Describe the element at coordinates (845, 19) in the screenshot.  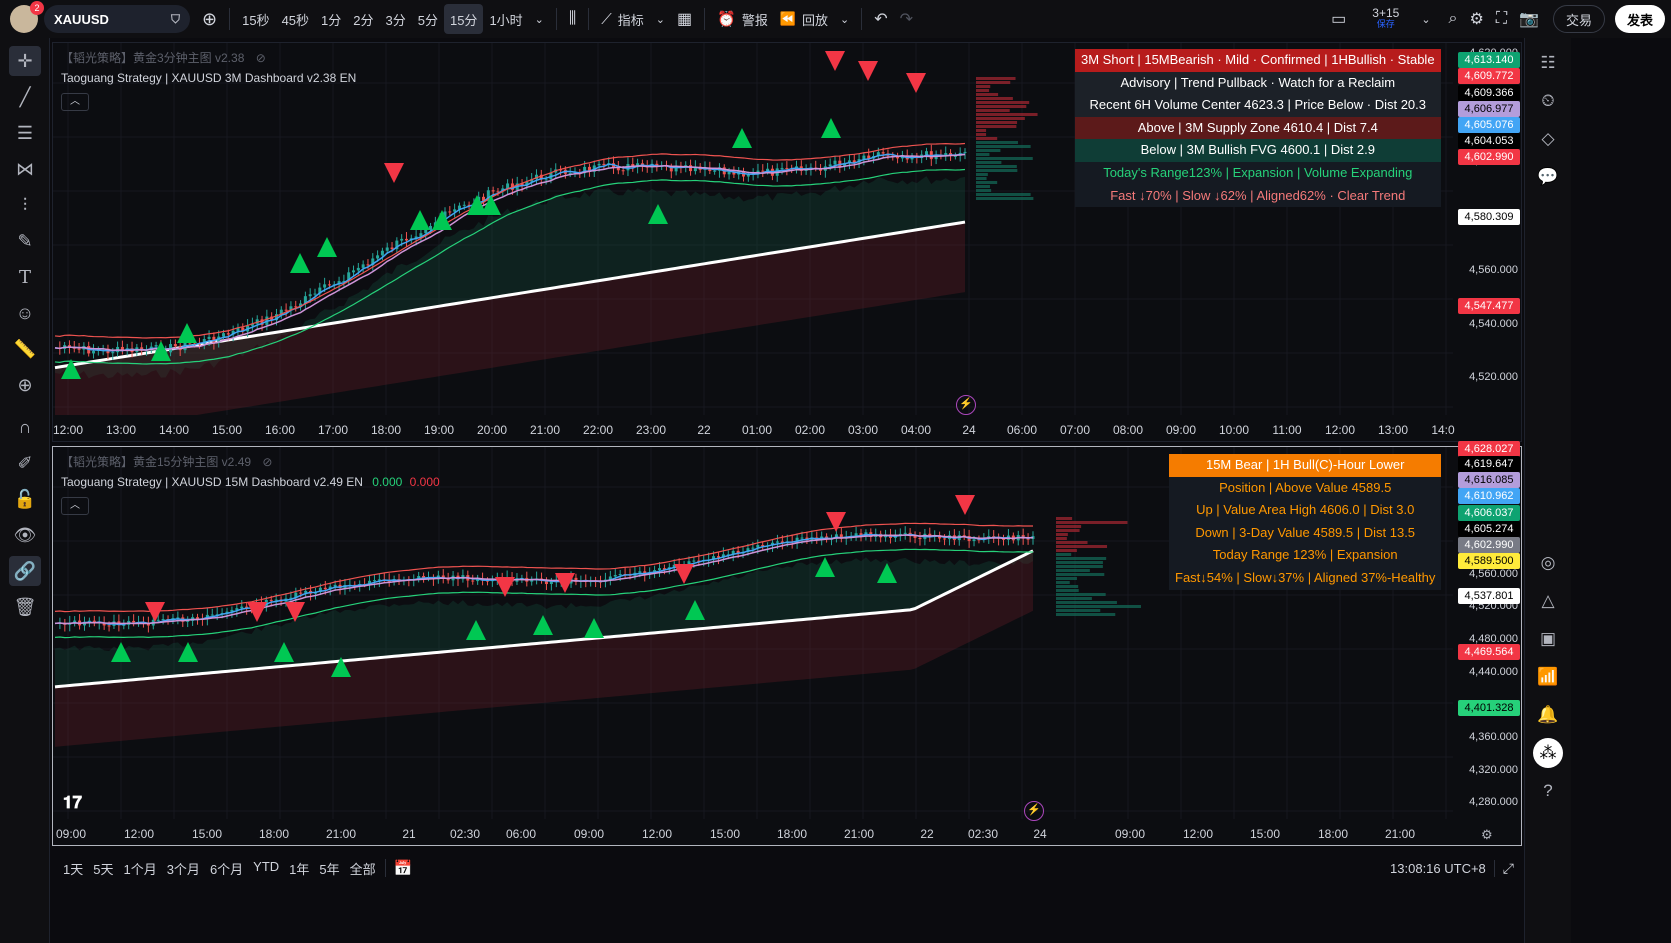
I see `replay-chevron-icon: ⌄` at that location.